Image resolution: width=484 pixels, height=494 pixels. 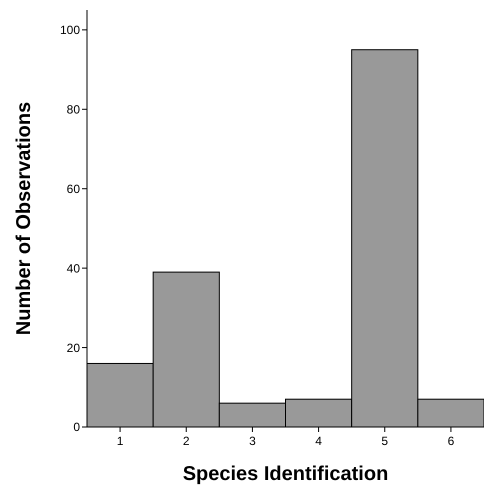 What do you see at coordinates (24, 219) in the screenshot?
I see `y-axis-title: Number of Observations` at bounding box center [24, 219].